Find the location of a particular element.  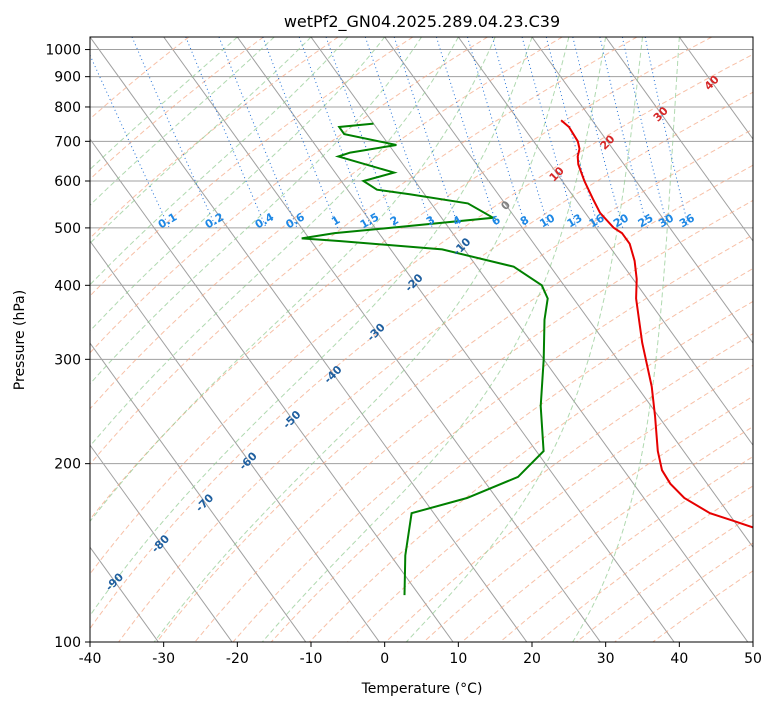

chart-title: wetPf2_GN04.2025.289.04.23.C39 is located at coordinates (422, 22).